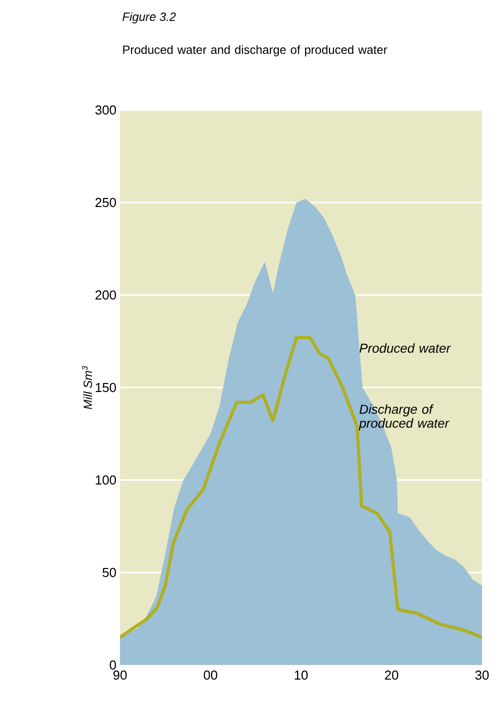 The height and width of the screenshot is (702, 503). Describe the element at coordinates (405, 348) in the screenshot. I see `series-label: Produced water` at that location.